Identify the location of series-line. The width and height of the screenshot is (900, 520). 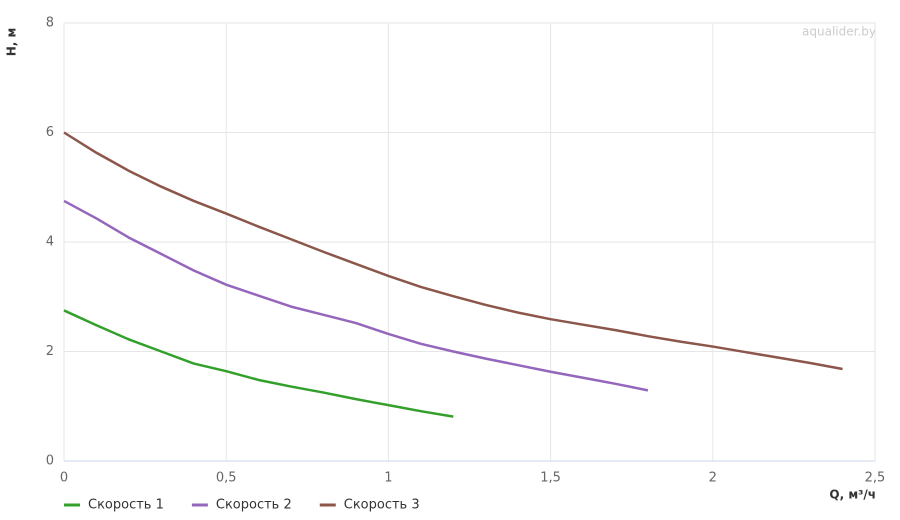
(258, 363).